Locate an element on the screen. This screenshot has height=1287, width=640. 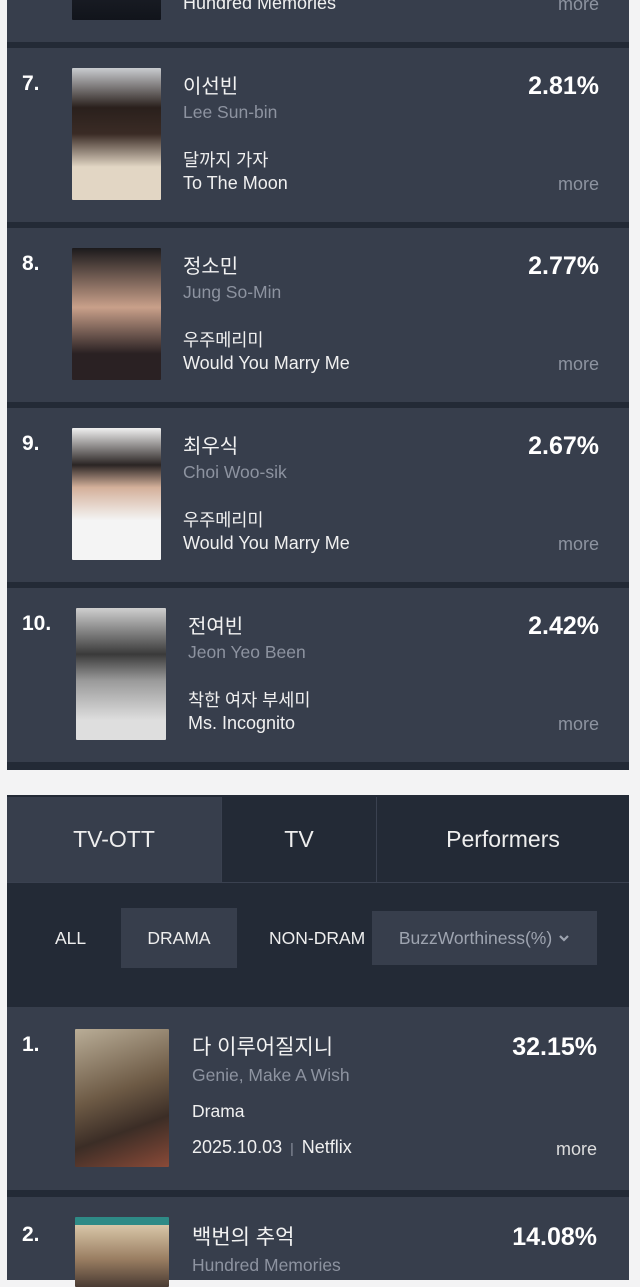
buzz-percent: 2.77% is located at coordinates (563, 266).